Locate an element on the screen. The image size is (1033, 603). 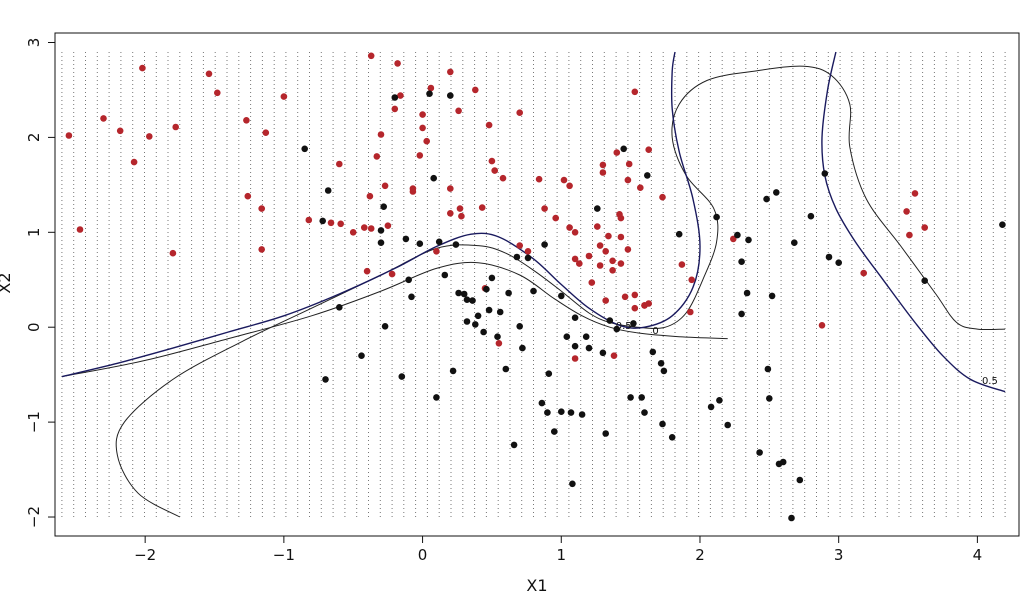
x-tick-label: −1 is located at coordinates (284, 555).